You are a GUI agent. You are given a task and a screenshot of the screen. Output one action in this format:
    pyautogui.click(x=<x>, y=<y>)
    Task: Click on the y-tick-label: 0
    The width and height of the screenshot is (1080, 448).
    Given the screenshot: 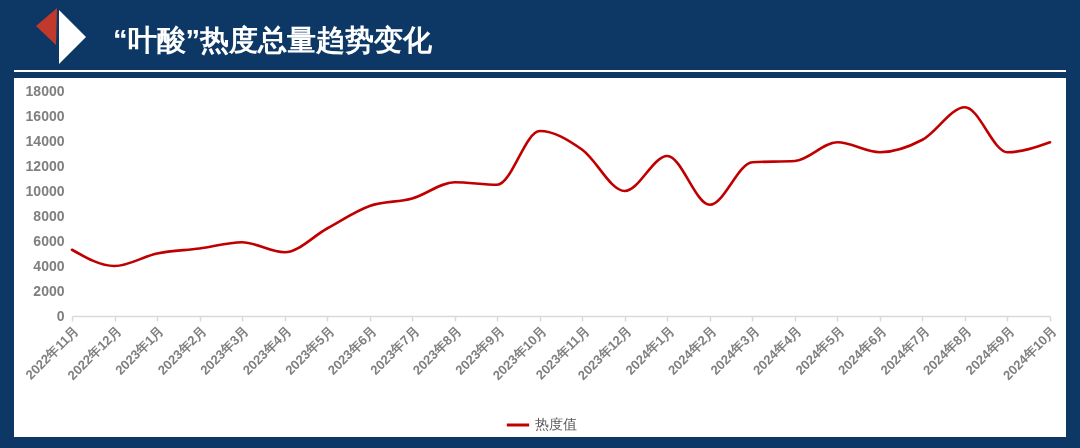 What is the action you would take?
    pyautogui.click(x=60, y=315)
    